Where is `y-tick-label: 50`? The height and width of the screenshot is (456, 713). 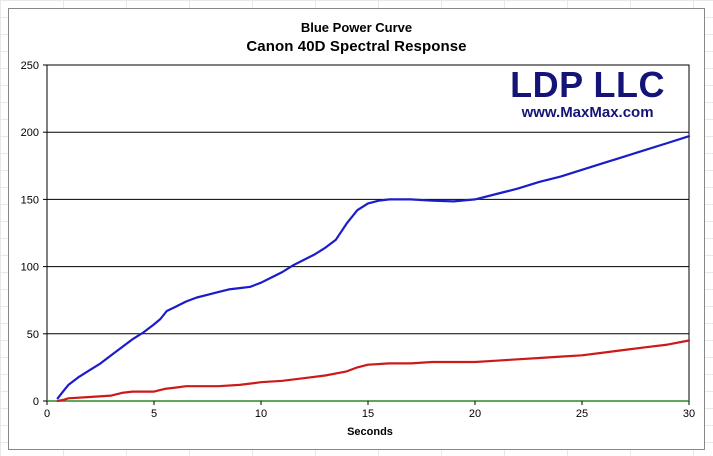 y-tick-label: 50 is located at coordinates (33, 335).